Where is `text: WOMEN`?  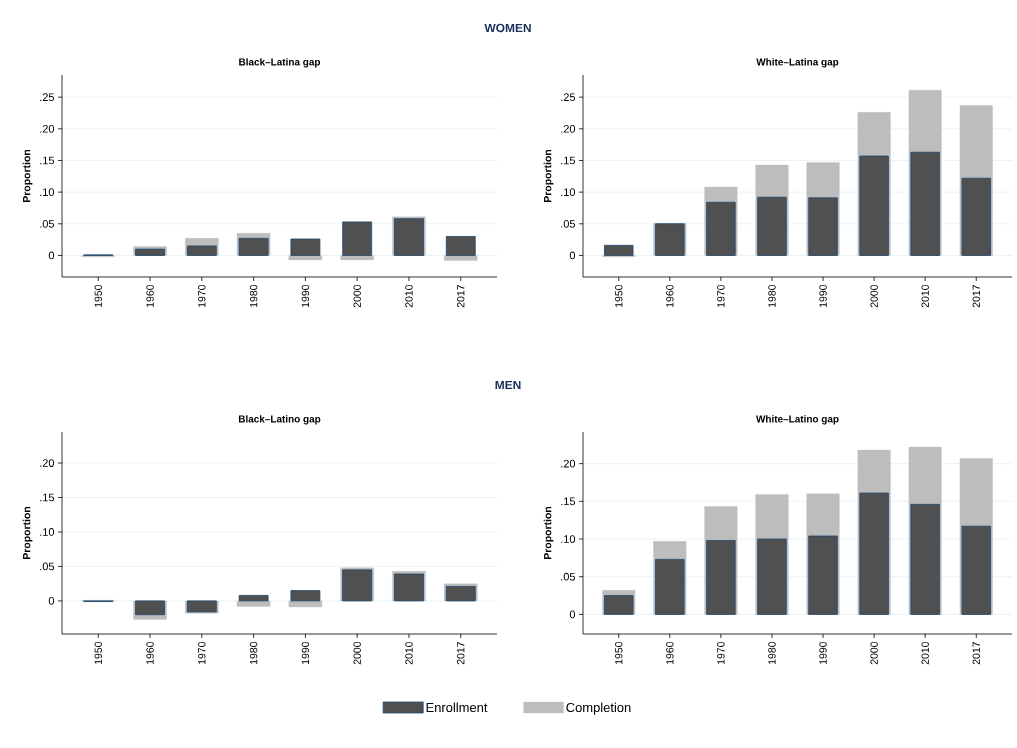
text: WOMEN is located at coordinates (507, 28).